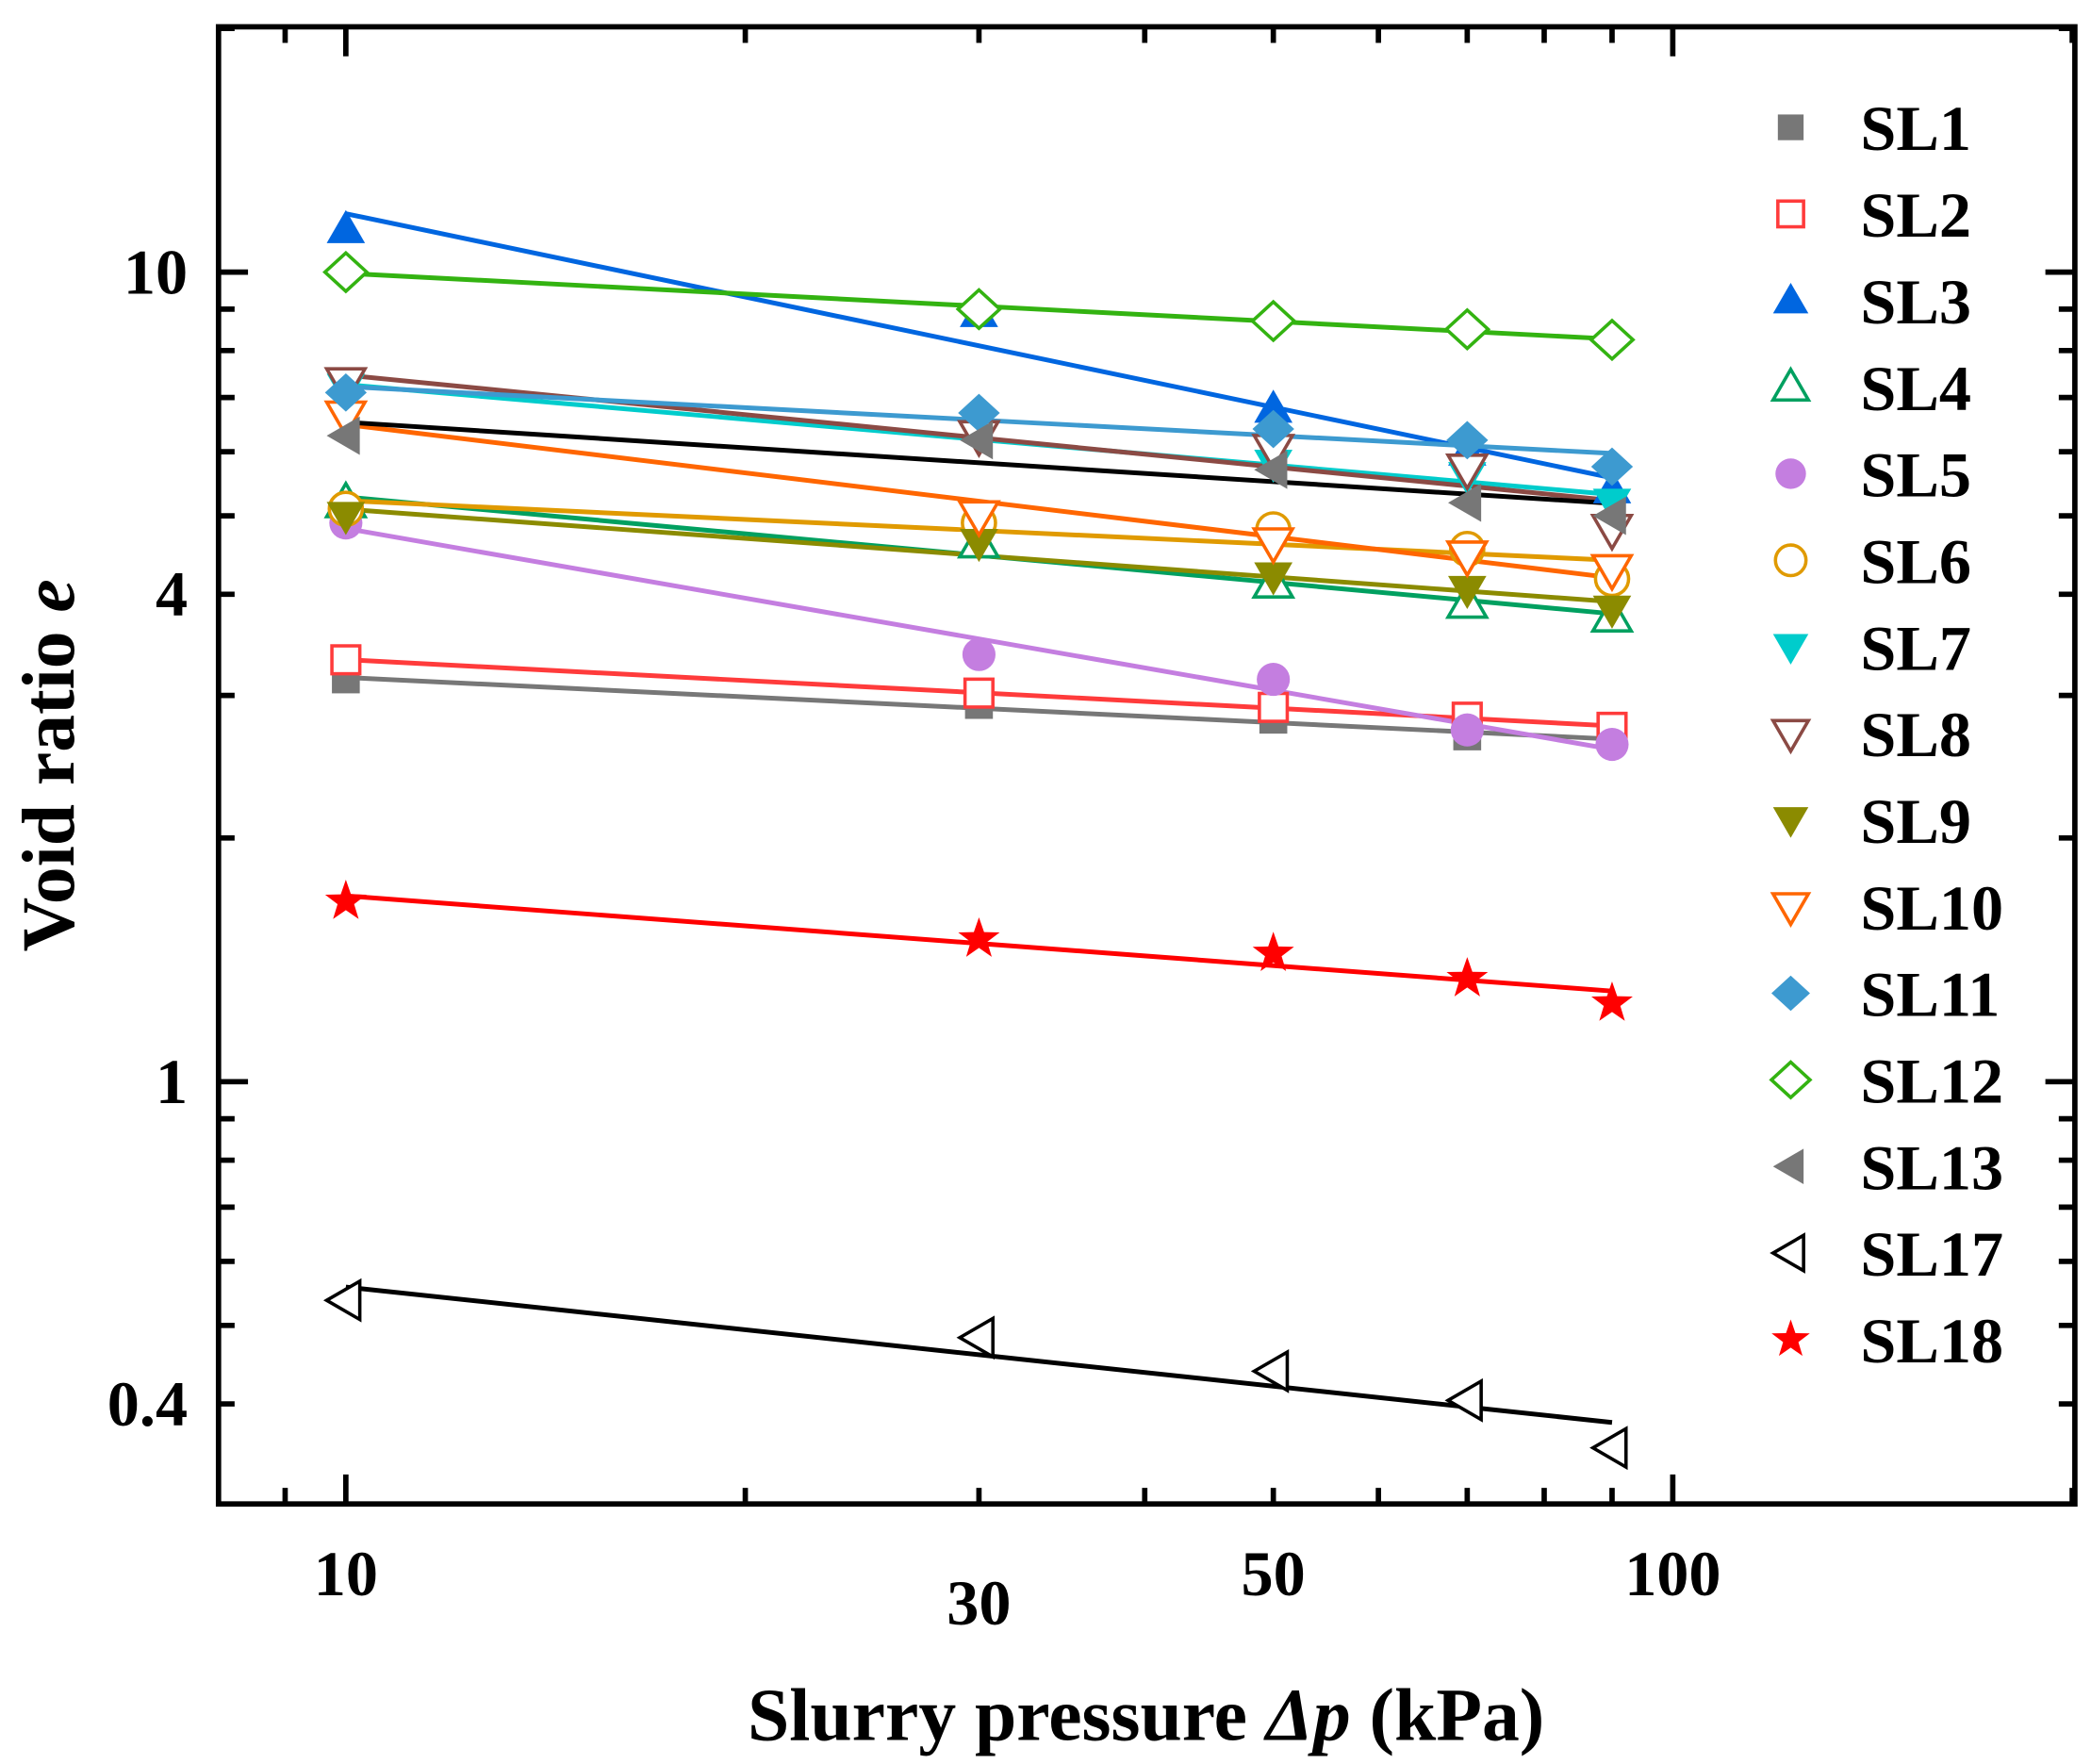  I want to click on fit-line-sl13, so click(979, 463).